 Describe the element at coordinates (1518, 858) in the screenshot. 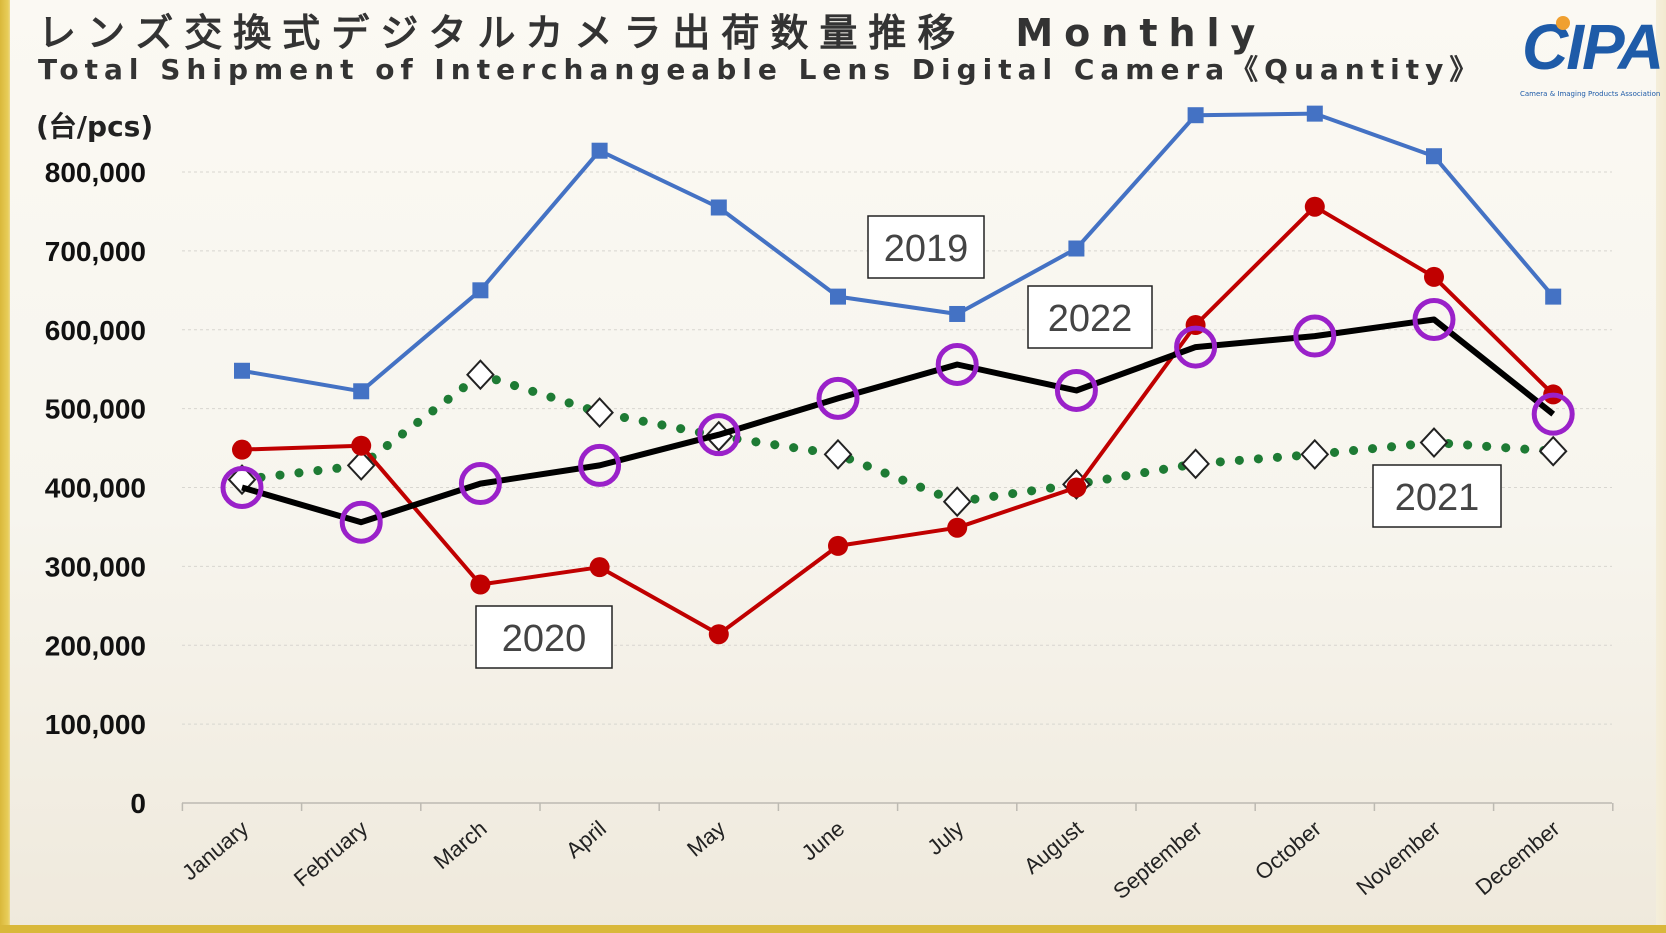

I see `x-tick-label: December` at that location.